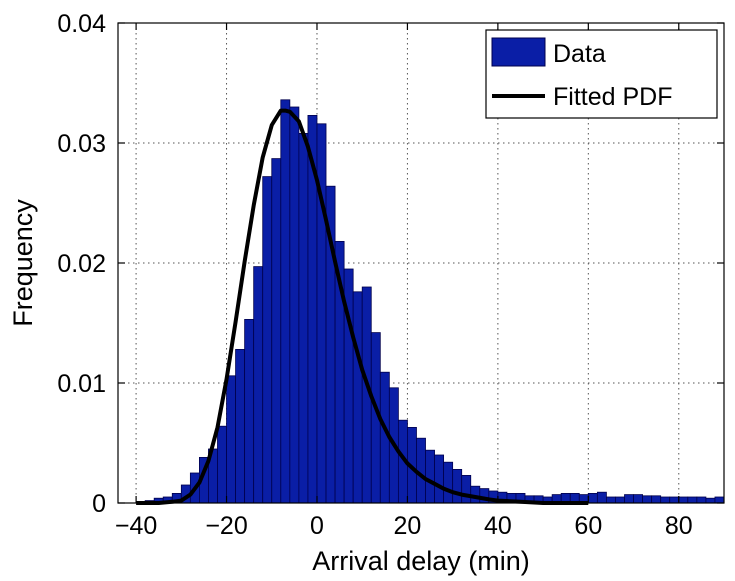 The height and width of the screenshot is (581, 735). I want to click on x-tick-label: 40, so click(498, 526).